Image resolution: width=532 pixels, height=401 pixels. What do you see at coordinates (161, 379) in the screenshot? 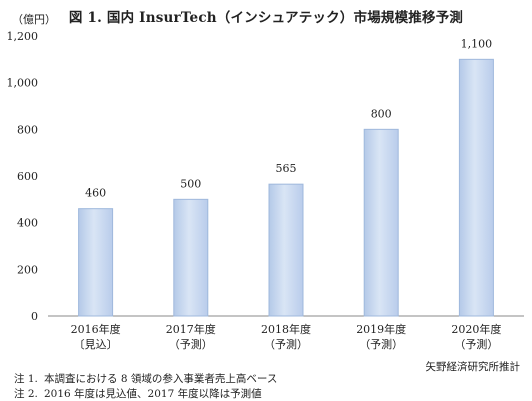
I see `footnote-1-text: 本調査における 8 領域の参入事業者売上高ベース` at bounding box center [161, 379].